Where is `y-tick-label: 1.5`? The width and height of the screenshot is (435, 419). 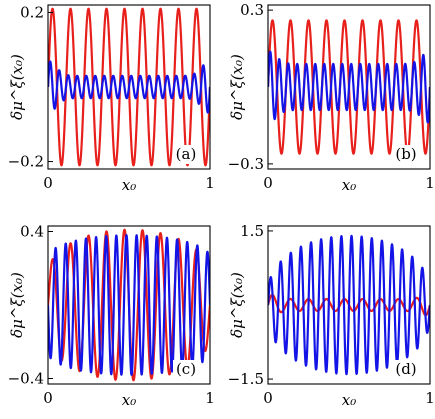 y-tick-label: 1.5 is located at coordinates (252, 231).